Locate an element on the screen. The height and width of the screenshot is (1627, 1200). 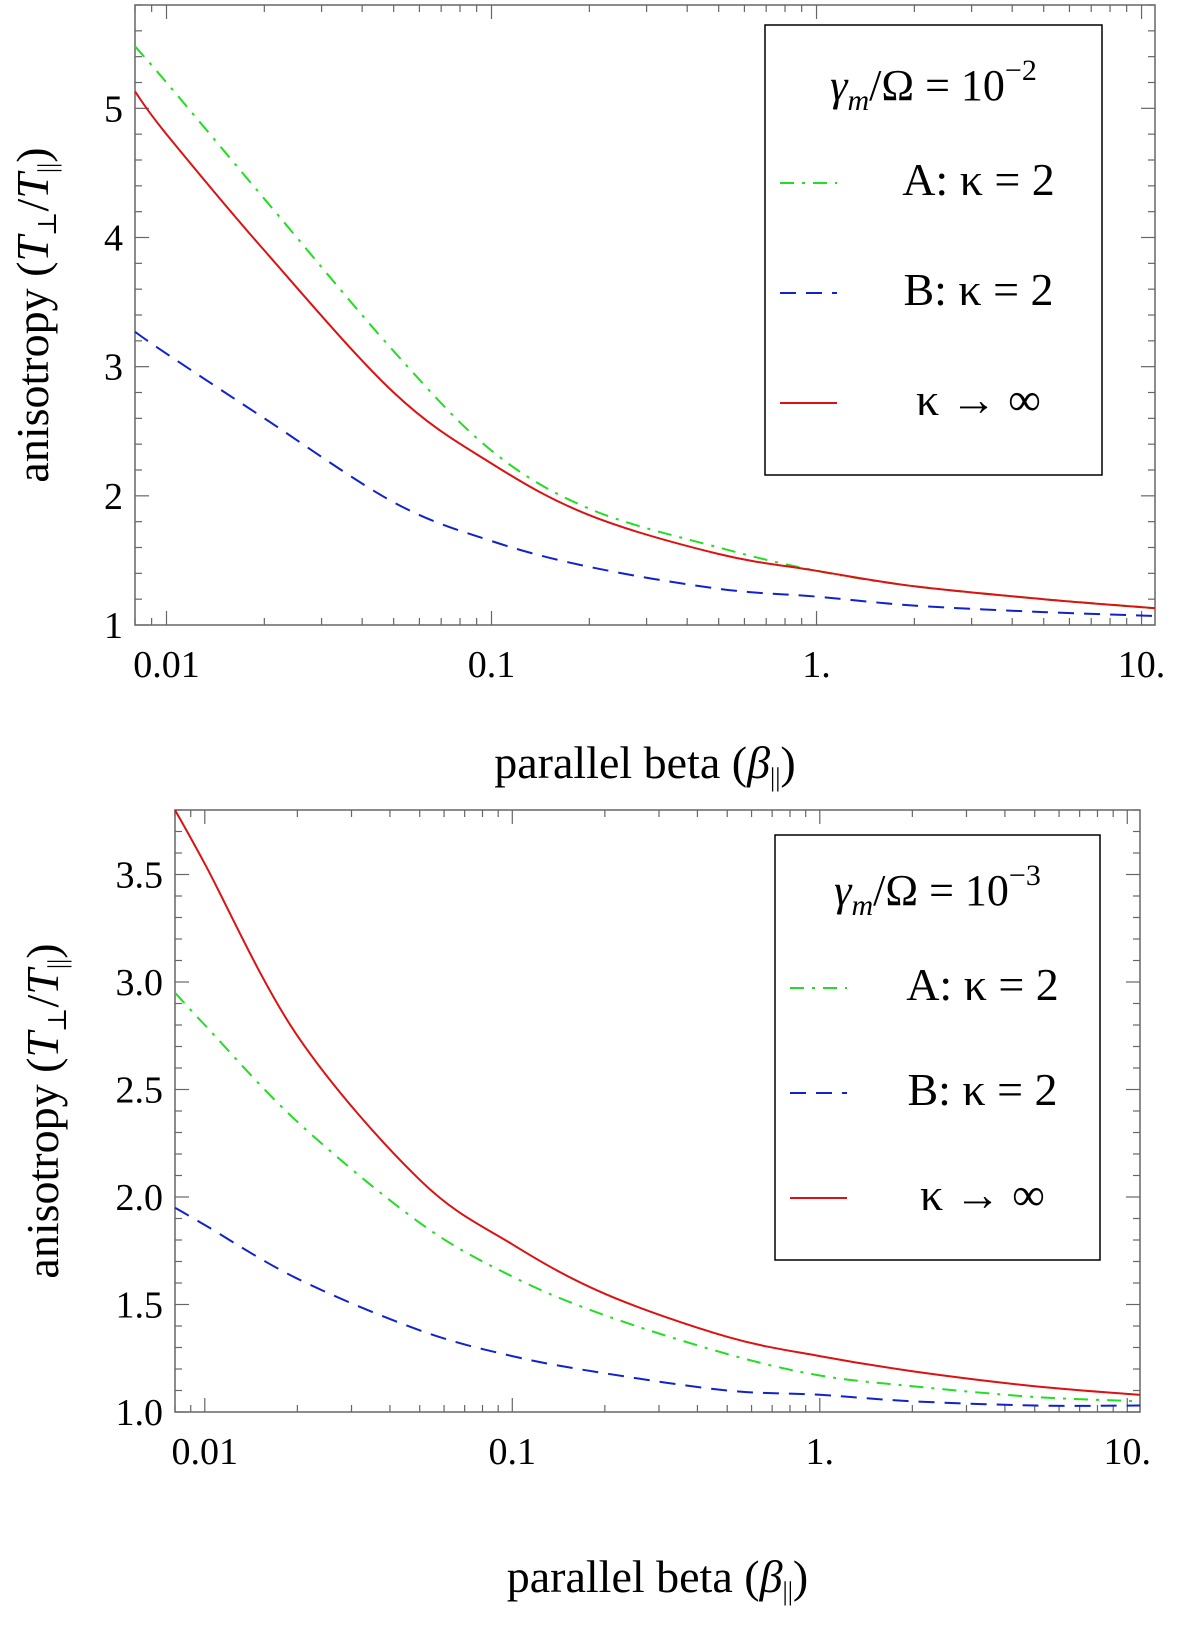
y-tick-label: 3 is located at coordinates (113, 368).